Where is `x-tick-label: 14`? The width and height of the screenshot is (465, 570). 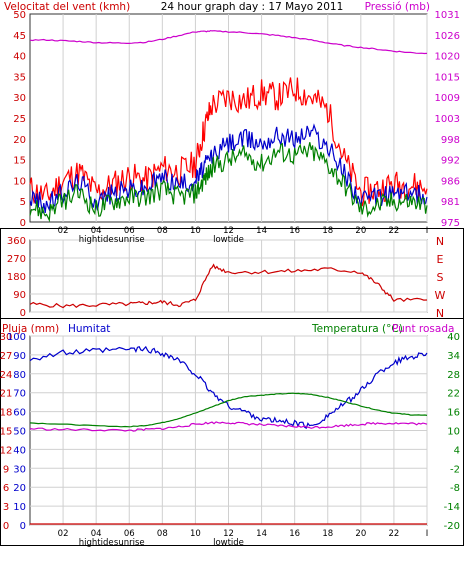
x-tick-label: 14 is located at coordinates (261, 231).